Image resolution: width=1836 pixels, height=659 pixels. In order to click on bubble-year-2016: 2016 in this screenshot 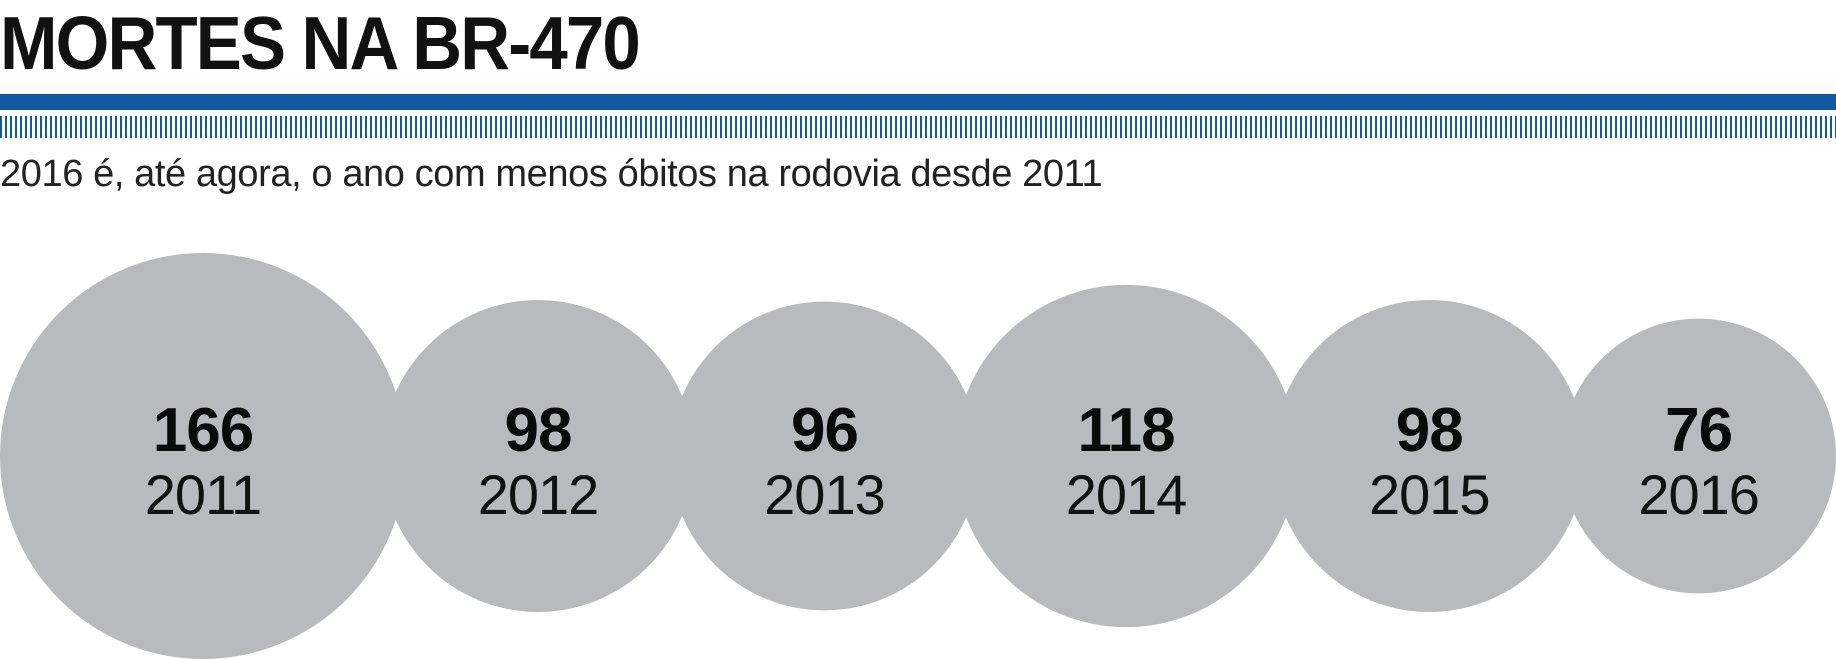, I will do `click(1698, 494)`.